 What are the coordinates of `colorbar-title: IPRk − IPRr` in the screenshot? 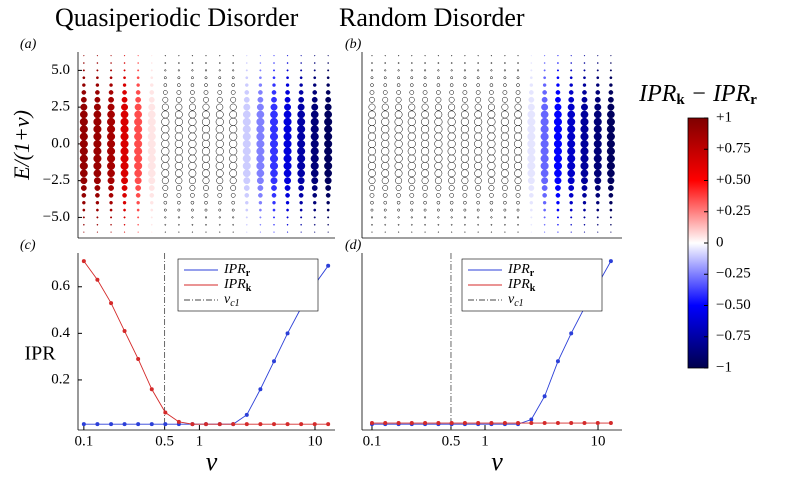 It's located at (697, 95).